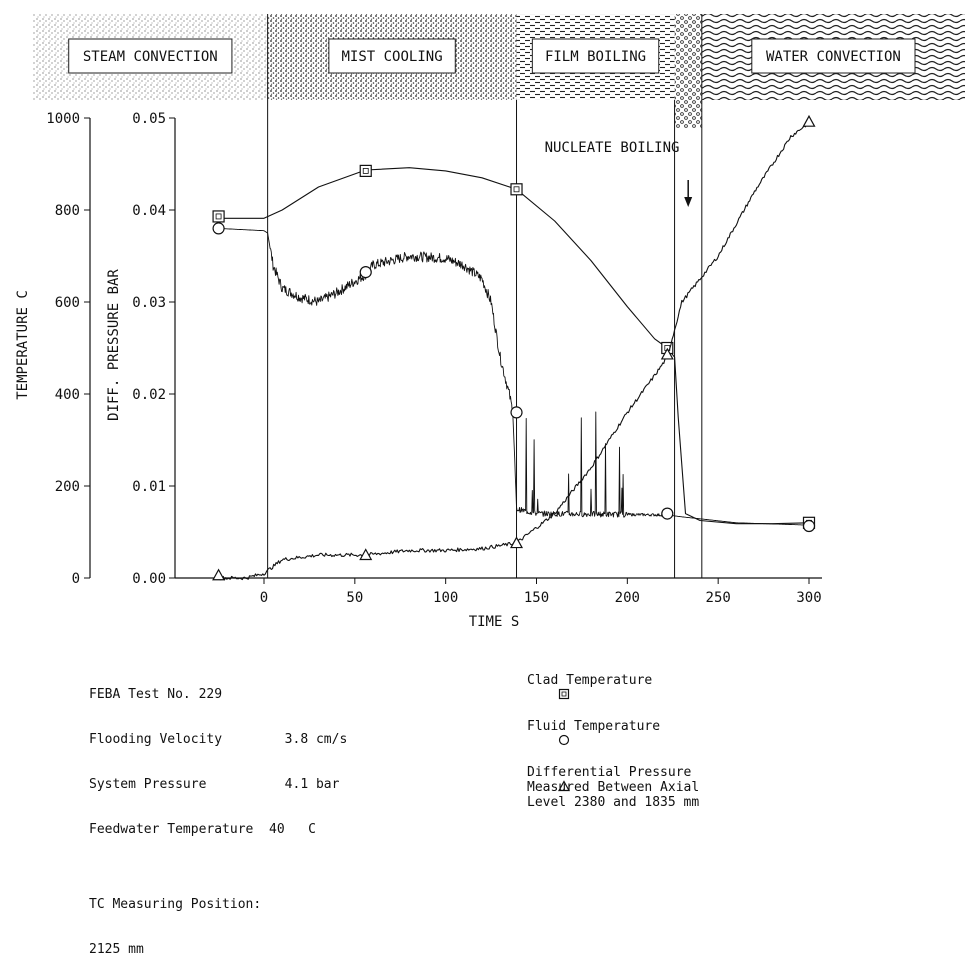 This screenshot has width=969, height=972. I want to click on y-right-tick-label: 0.04, so click(149, 211).